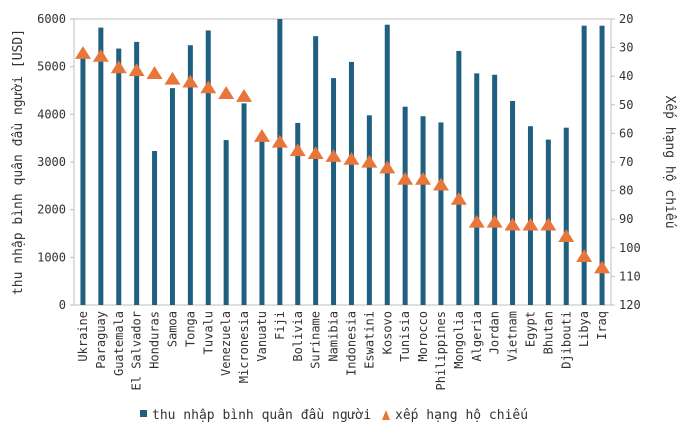  I want to click on bar-egypt, so click(530, 215).